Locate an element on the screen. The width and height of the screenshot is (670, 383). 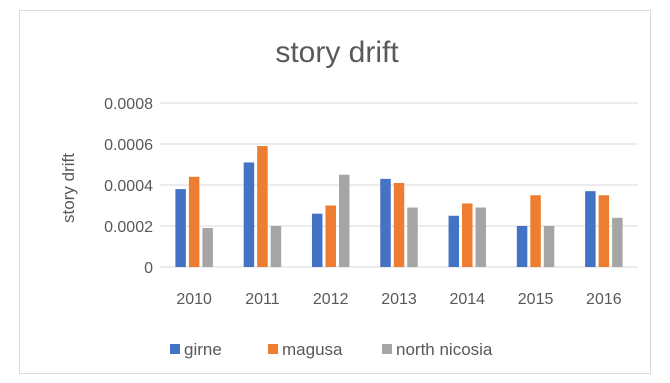
bar-girne-2014 is located at coordinates (454, 241).